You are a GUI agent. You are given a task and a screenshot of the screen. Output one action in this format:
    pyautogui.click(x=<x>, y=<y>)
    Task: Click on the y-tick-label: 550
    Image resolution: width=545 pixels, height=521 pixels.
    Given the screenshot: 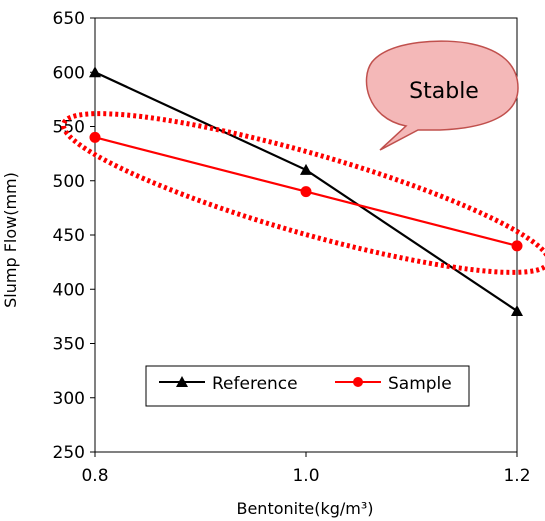 What is the action you would take?
    pyautogui.click(x=69, y=128)
    